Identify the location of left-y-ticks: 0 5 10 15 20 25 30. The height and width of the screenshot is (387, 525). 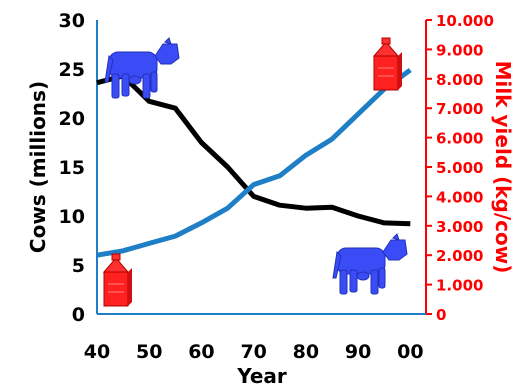
(72, 168).